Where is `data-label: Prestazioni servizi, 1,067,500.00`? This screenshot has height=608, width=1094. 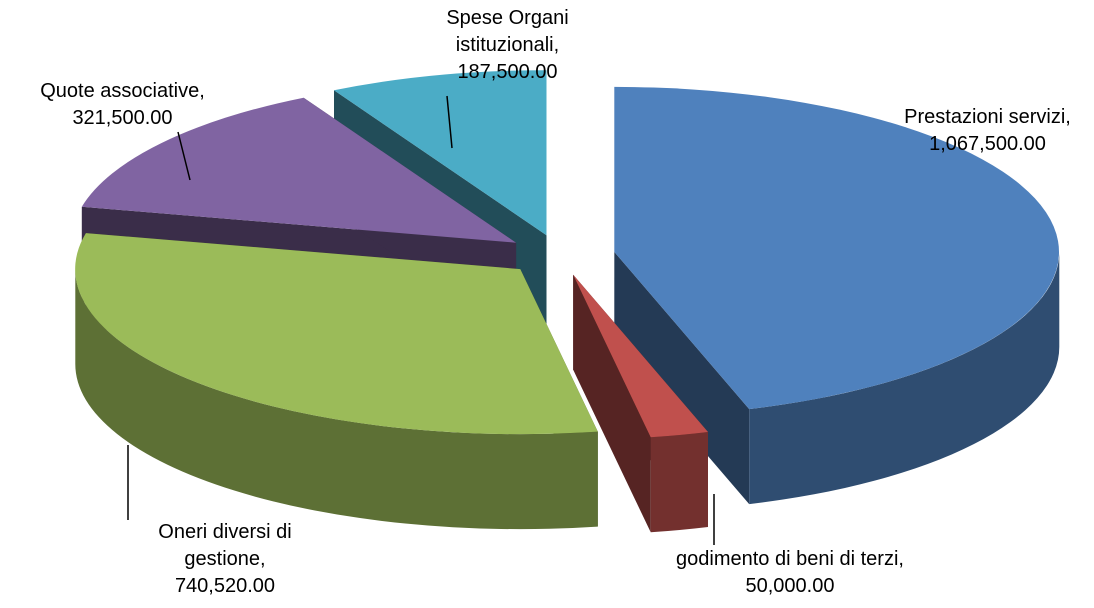 data-label: Prestazioni servizi, 1,067,500.00 is located at coordinates (987, 131).